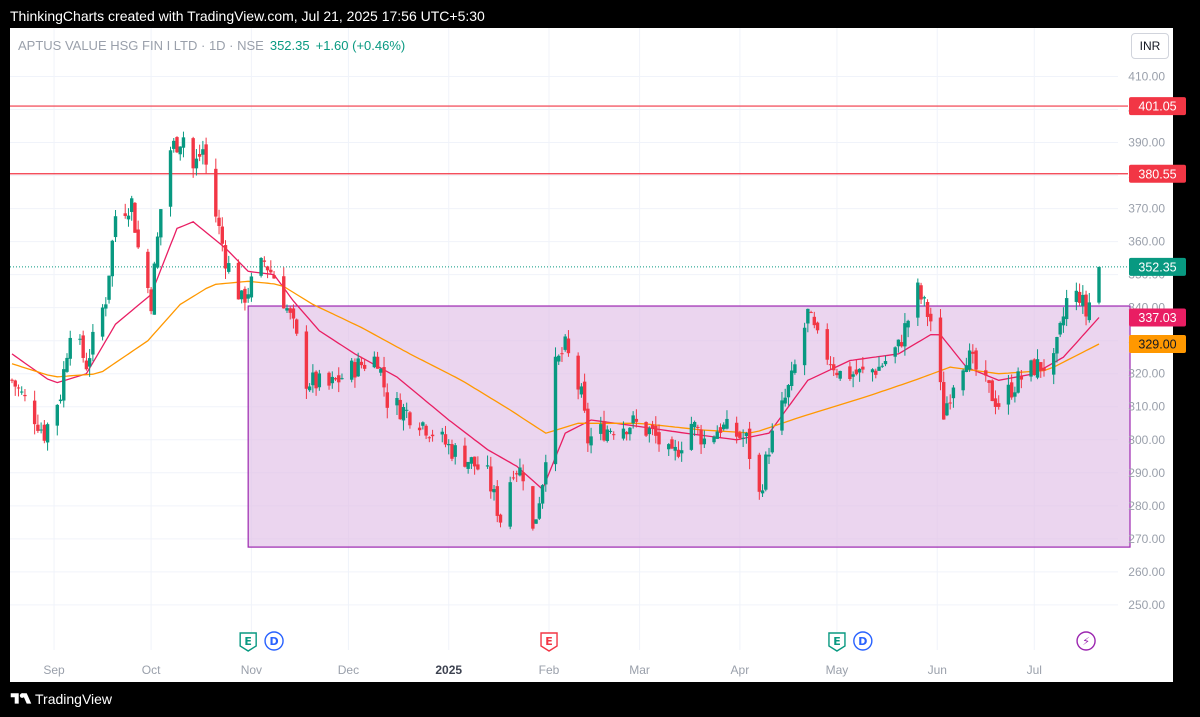 This screenshot has width=1200, height=717. Describe the element at coordinates (1146, 506) in the screenshot. I see `price-axis-tick: 280.00` at that location.